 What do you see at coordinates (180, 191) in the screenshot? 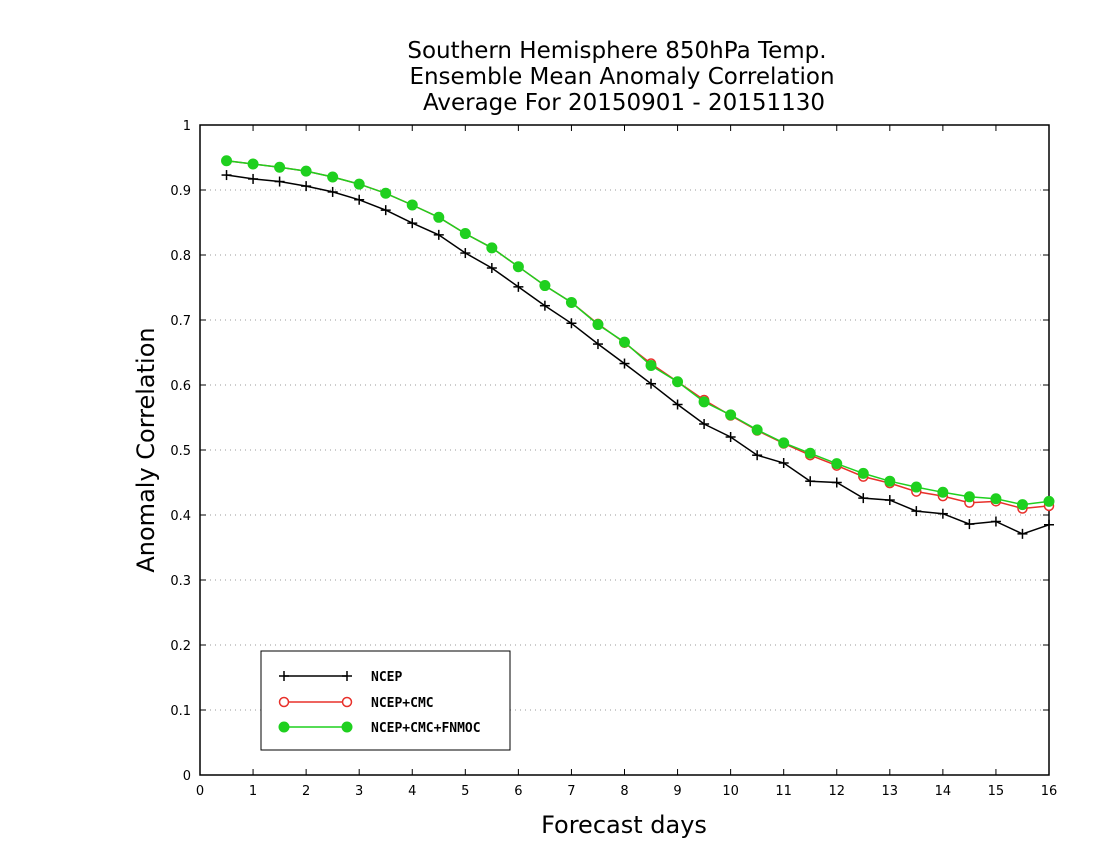
I see `y-tick-label: 0.9` at bounding box center [180, 191].